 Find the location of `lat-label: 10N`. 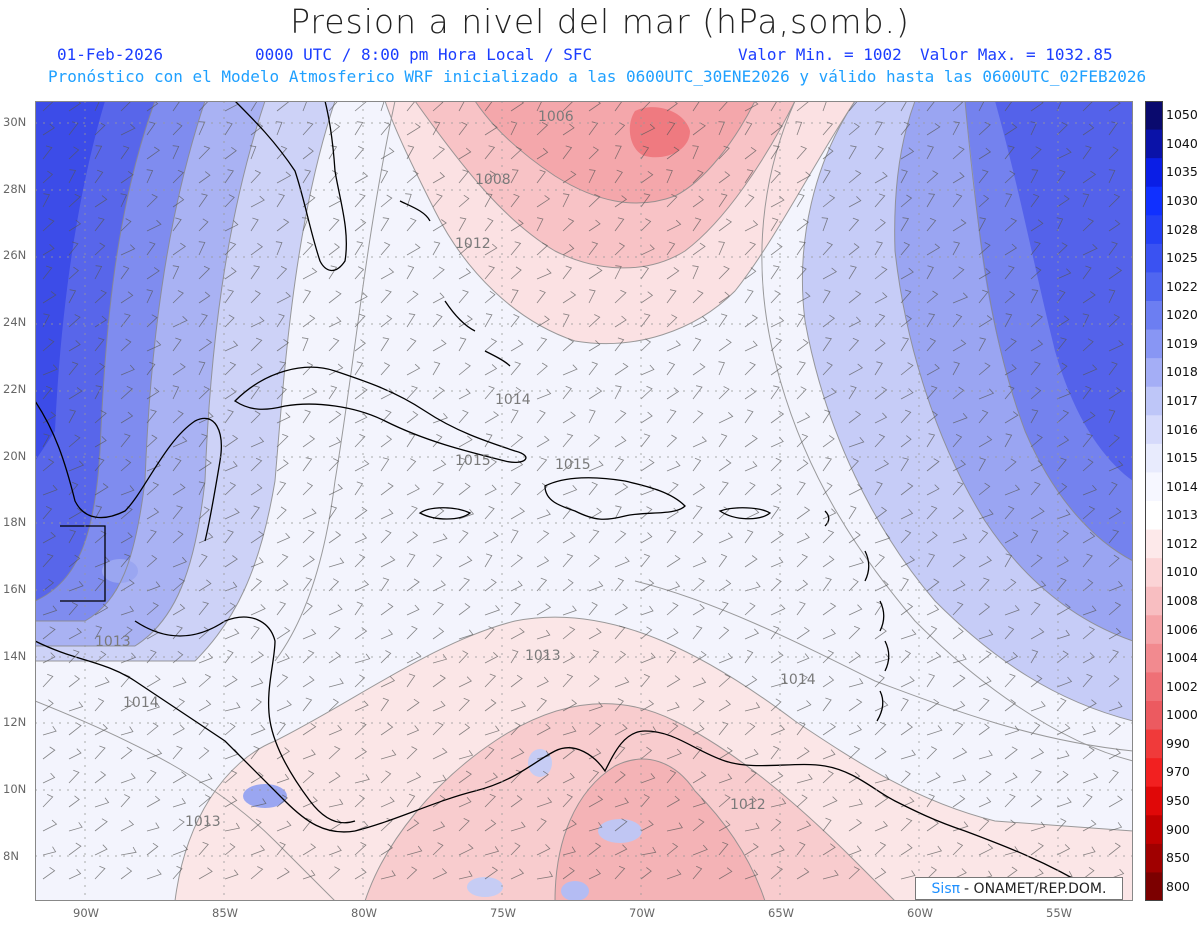

lat-label: 10N is located at coordinates (15, 789).